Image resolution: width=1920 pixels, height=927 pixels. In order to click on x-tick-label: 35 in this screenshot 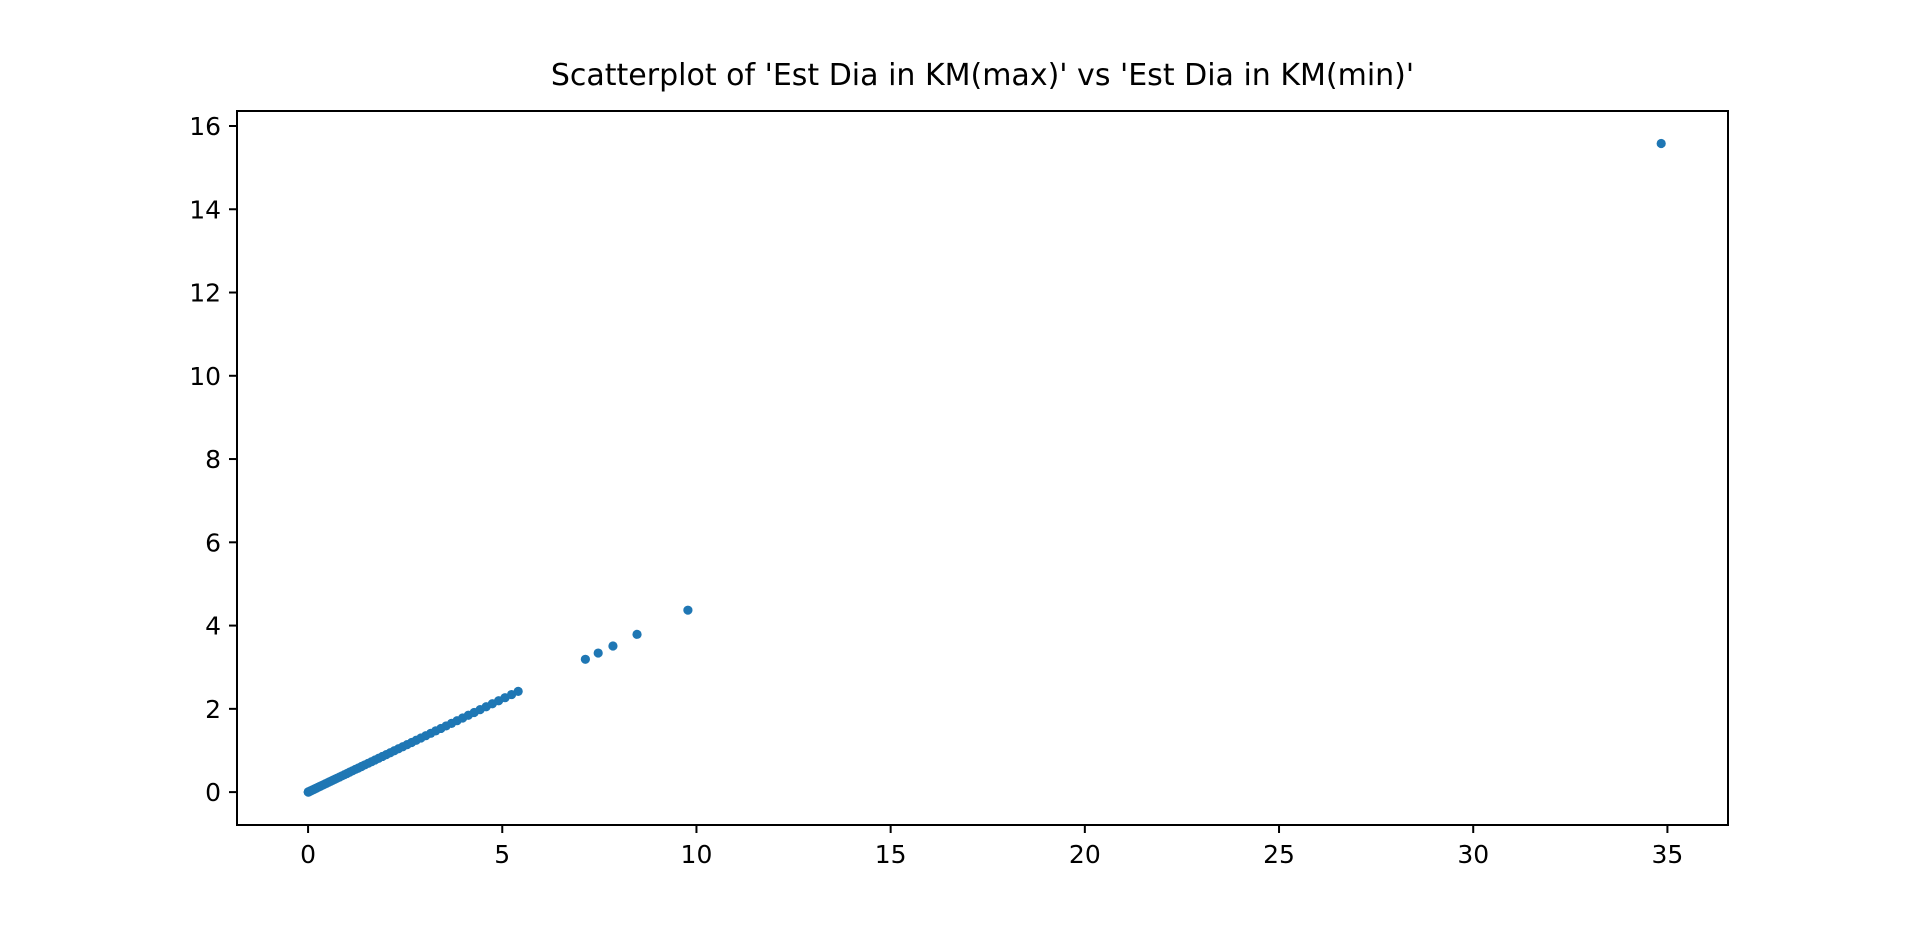, I will do `click(1668, 854)`.